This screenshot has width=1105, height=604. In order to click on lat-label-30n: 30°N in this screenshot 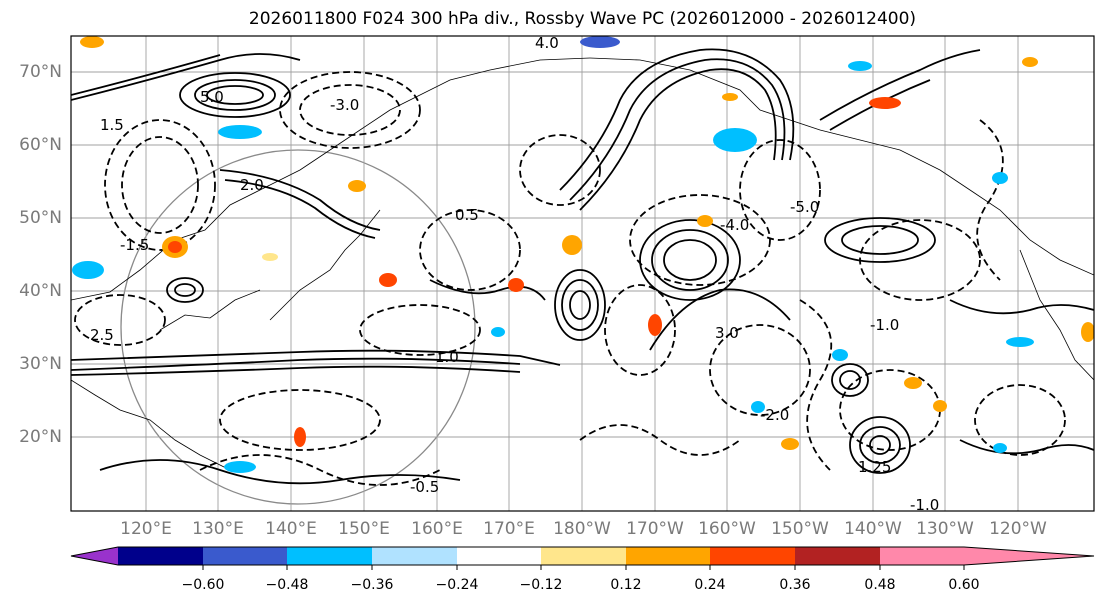, I will do `click(40, 364)`.